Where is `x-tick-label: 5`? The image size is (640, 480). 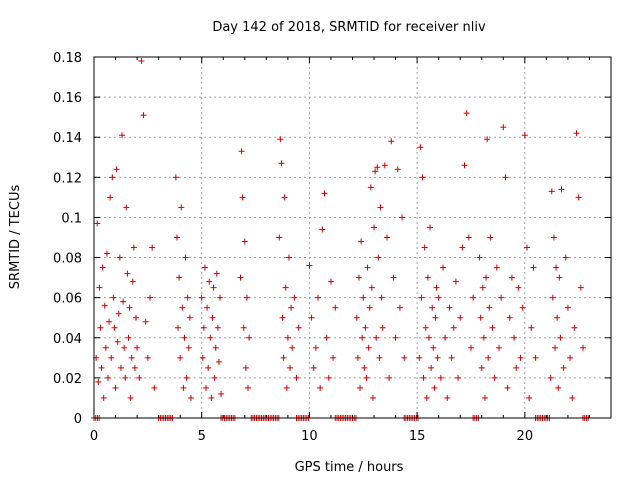 x-tick-label: 5 is located at coordinates (202, 436).